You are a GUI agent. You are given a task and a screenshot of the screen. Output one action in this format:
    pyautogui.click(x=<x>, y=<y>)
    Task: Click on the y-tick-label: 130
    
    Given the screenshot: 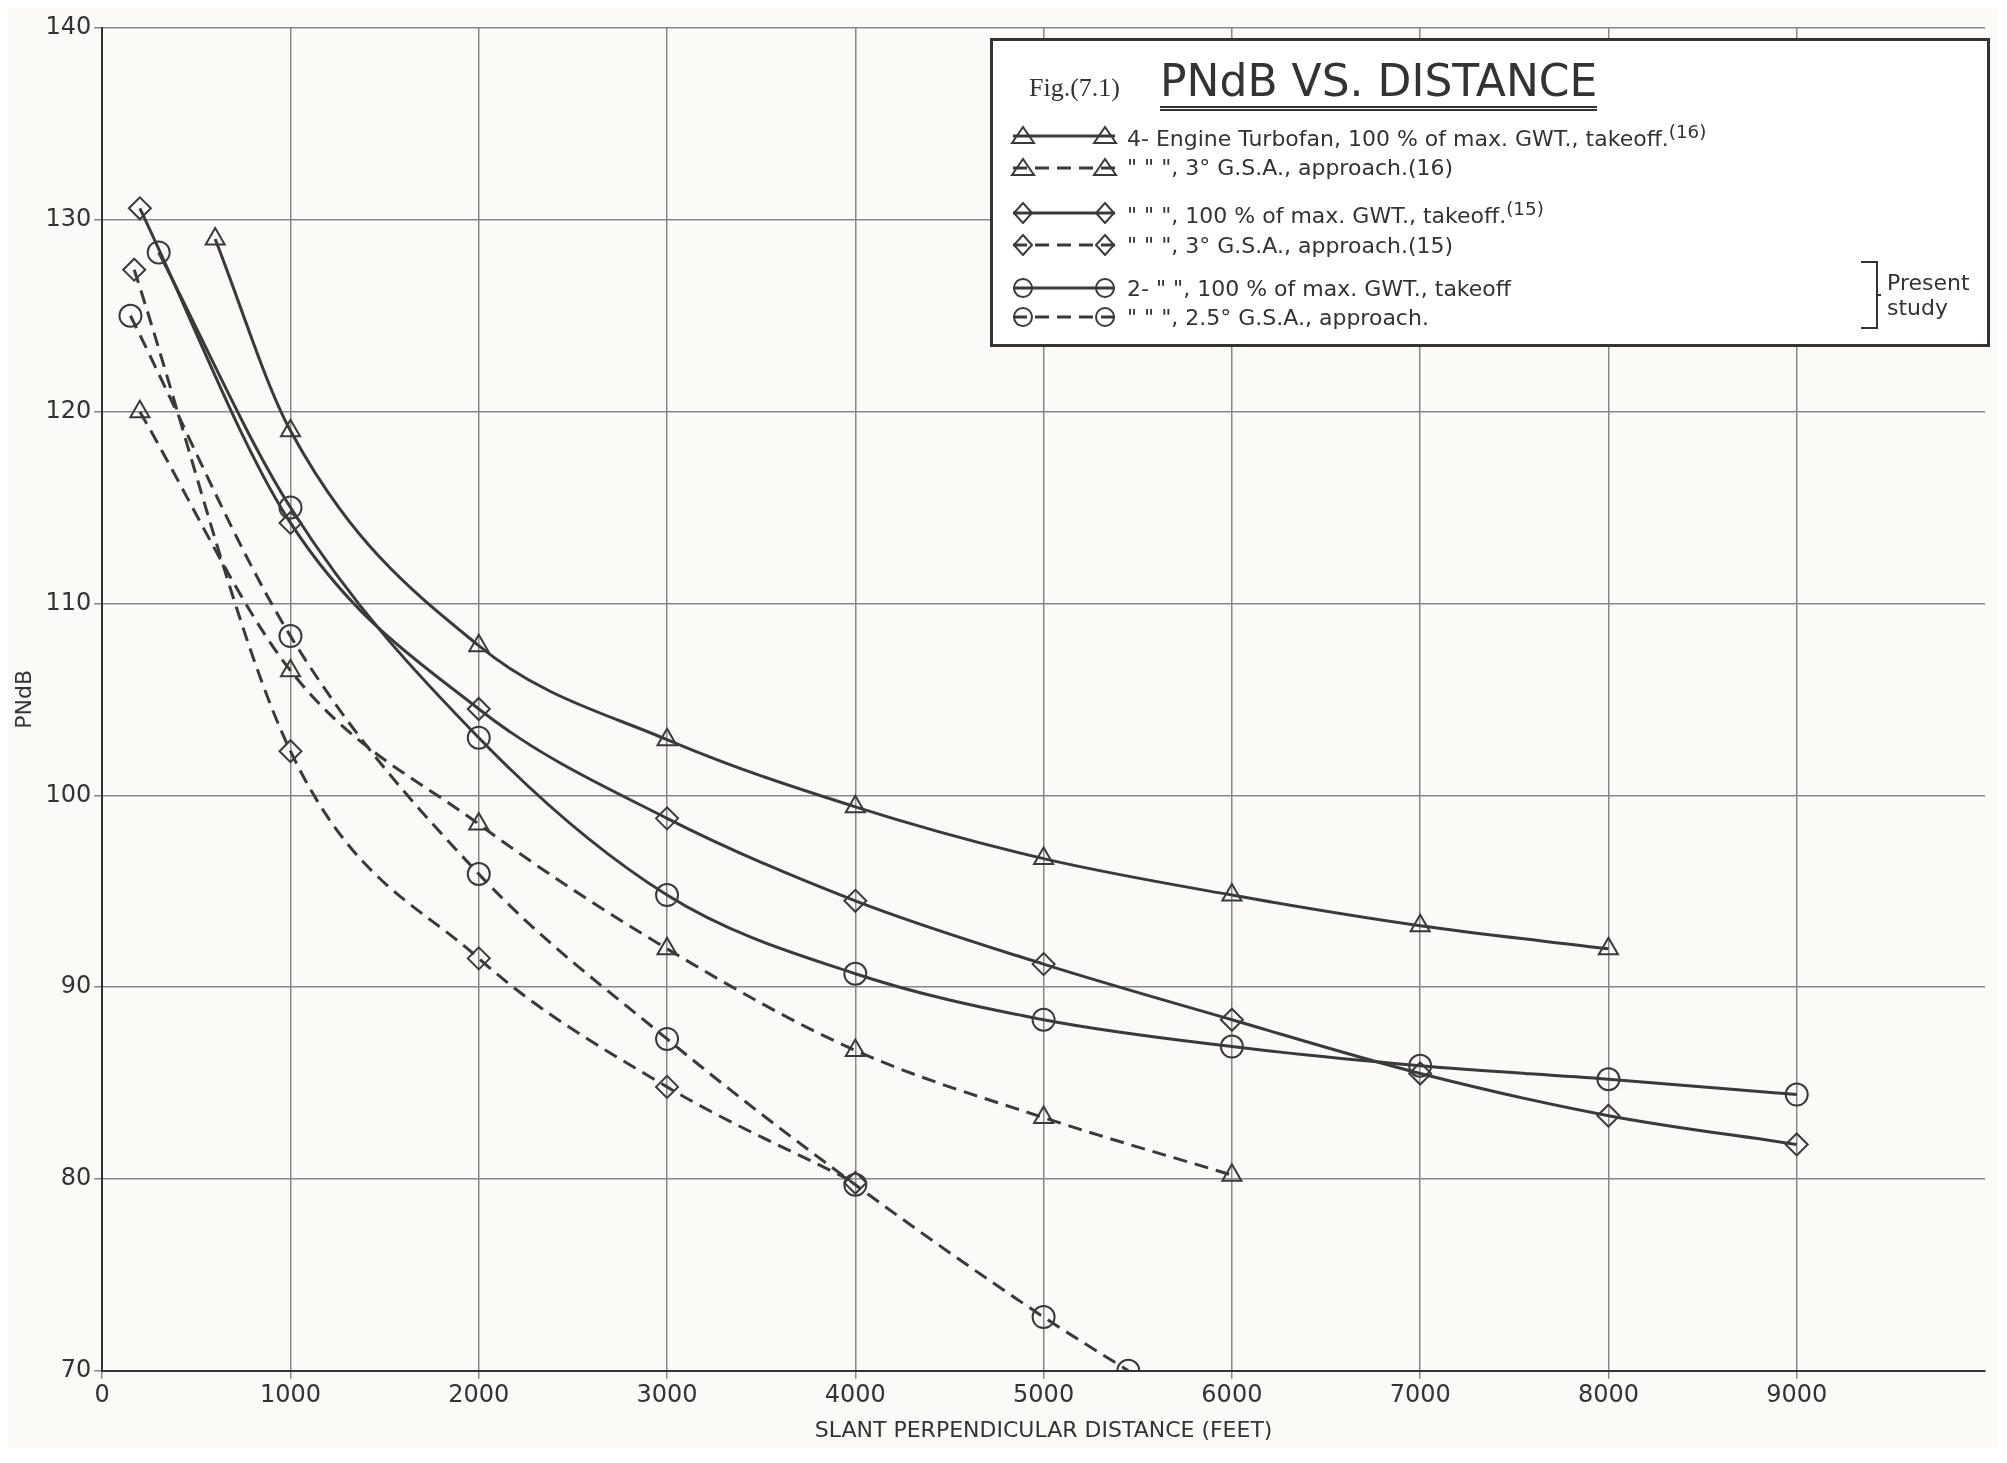 What is the action you would take?
    pyautogui.click(x=68, y=218)
    